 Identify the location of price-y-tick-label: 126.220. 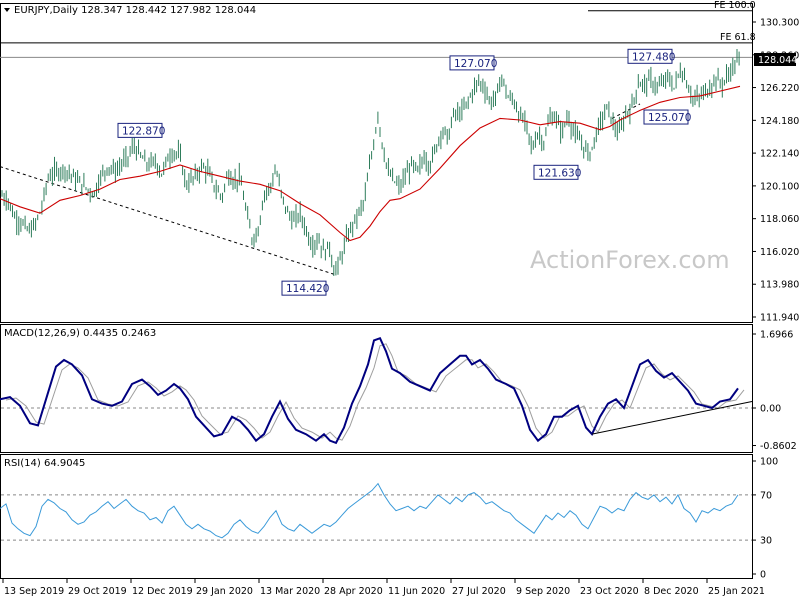
(779, 88).